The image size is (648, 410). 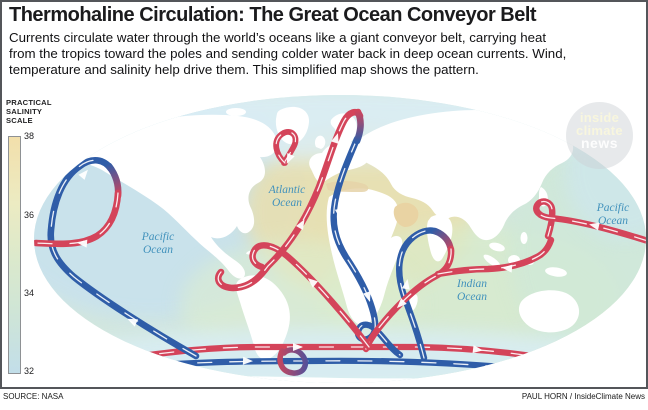 I want to click on label-pacific-ocean-east: Pacific Ocean, so click(x=613, y=214).